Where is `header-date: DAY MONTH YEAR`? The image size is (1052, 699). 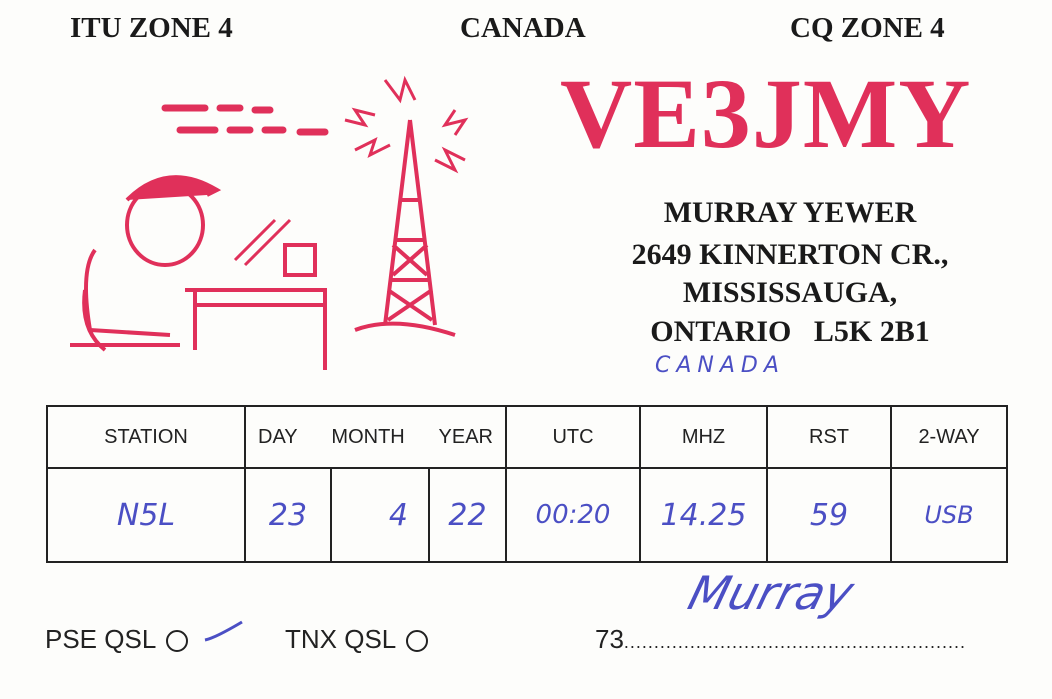 header-date: DAY MONTH YEAR is located at coordinates (375, 437).